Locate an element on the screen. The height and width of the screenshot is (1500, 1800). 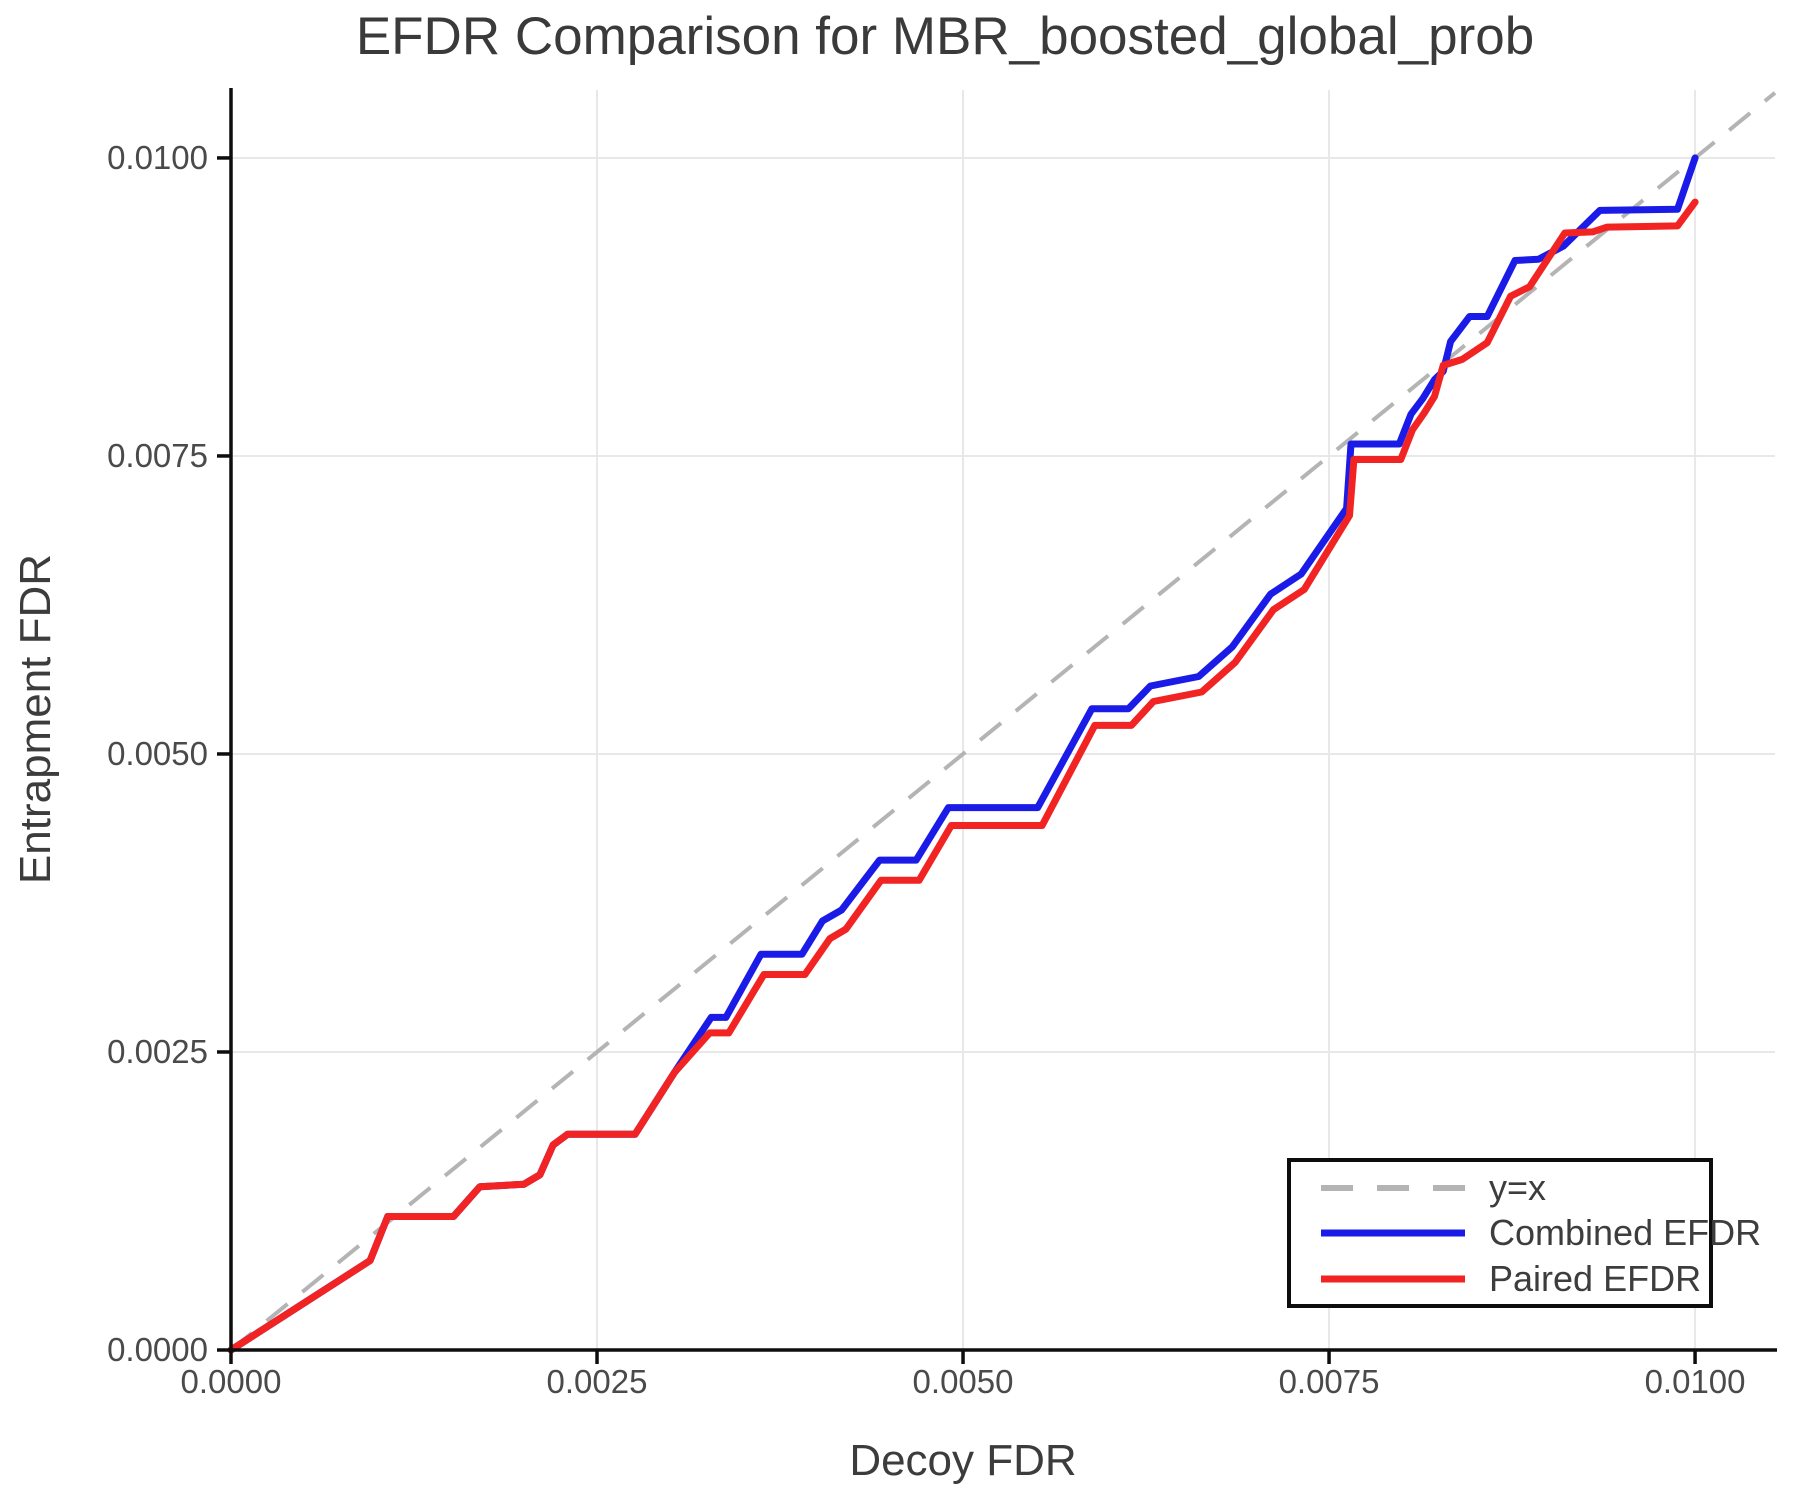
legend-row-paired: Paired EFDR is located at coordinates (1514, 1279).